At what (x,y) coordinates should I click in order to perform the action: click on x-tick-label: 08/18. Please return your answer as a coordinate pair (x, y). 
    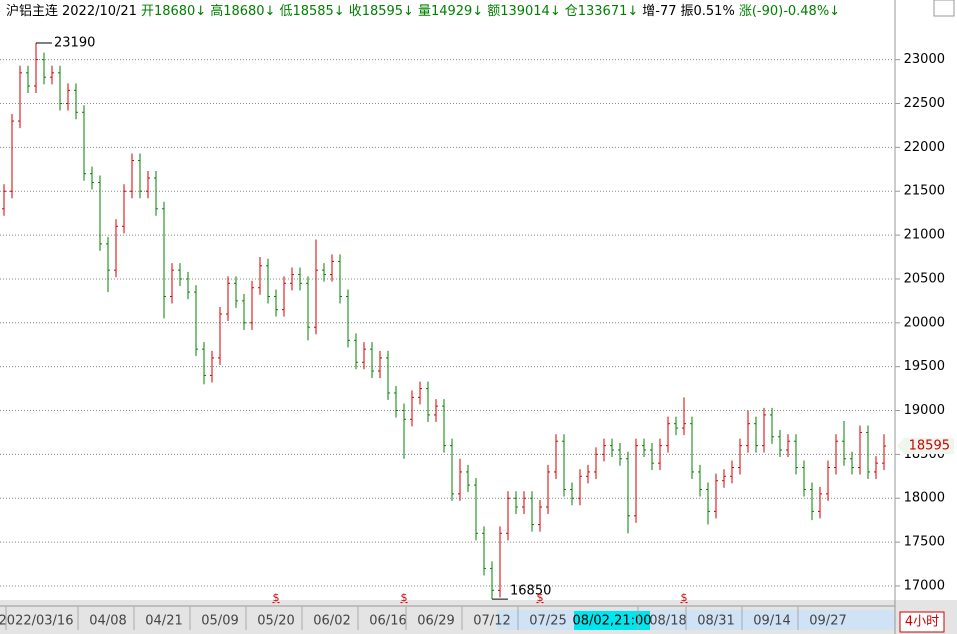
    Looking at the image, I should click on (667, 621).